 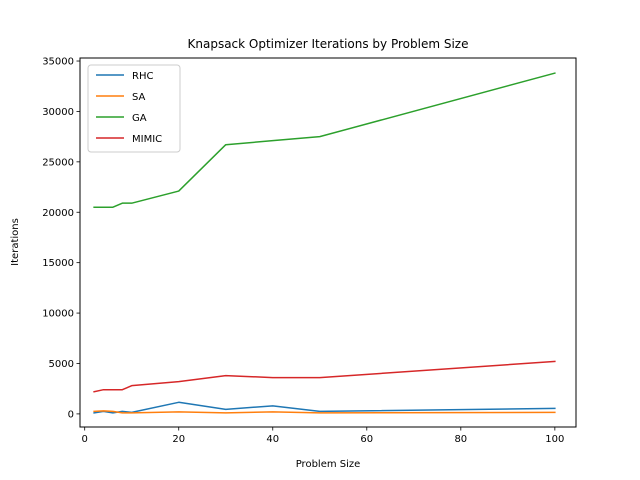 What do you see at coordinates (142, 76) in the screenshot?
I see `legend-label-rhc: RHC` at bounding box center [142, 76].